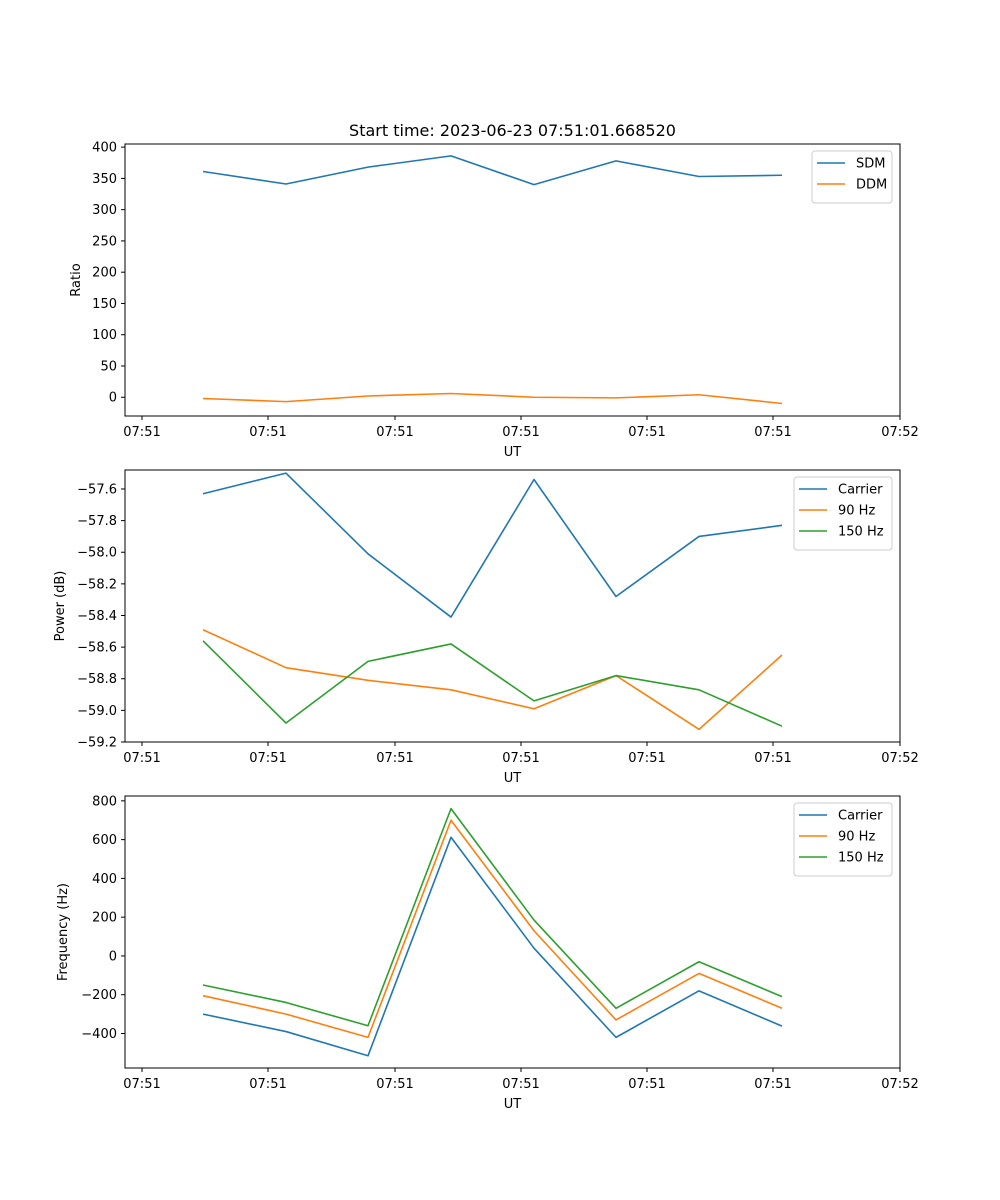 The image size is (1000, 1200). What do you see at coordinates (492, 170) in the screenshot?
I see `series-line-sdm` at bounding box center [492, 170].